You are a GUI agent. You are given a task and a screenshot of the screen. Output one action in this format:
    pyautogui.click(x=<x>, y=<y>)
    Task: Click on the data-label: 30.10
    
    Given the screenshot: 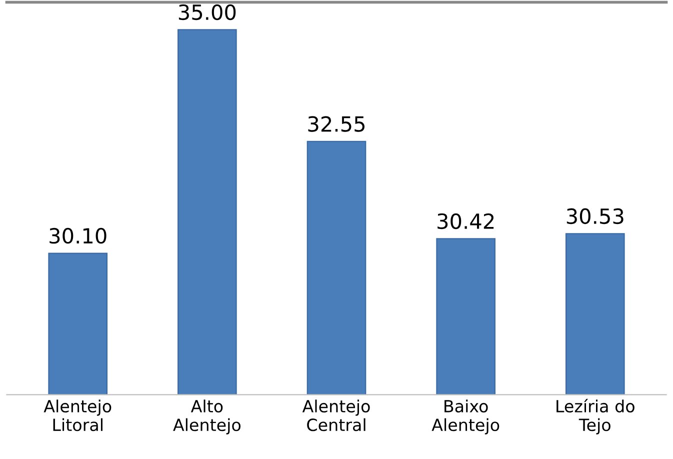 What is the action you would take?
    pyautogui.click(x=78, y=236)
    